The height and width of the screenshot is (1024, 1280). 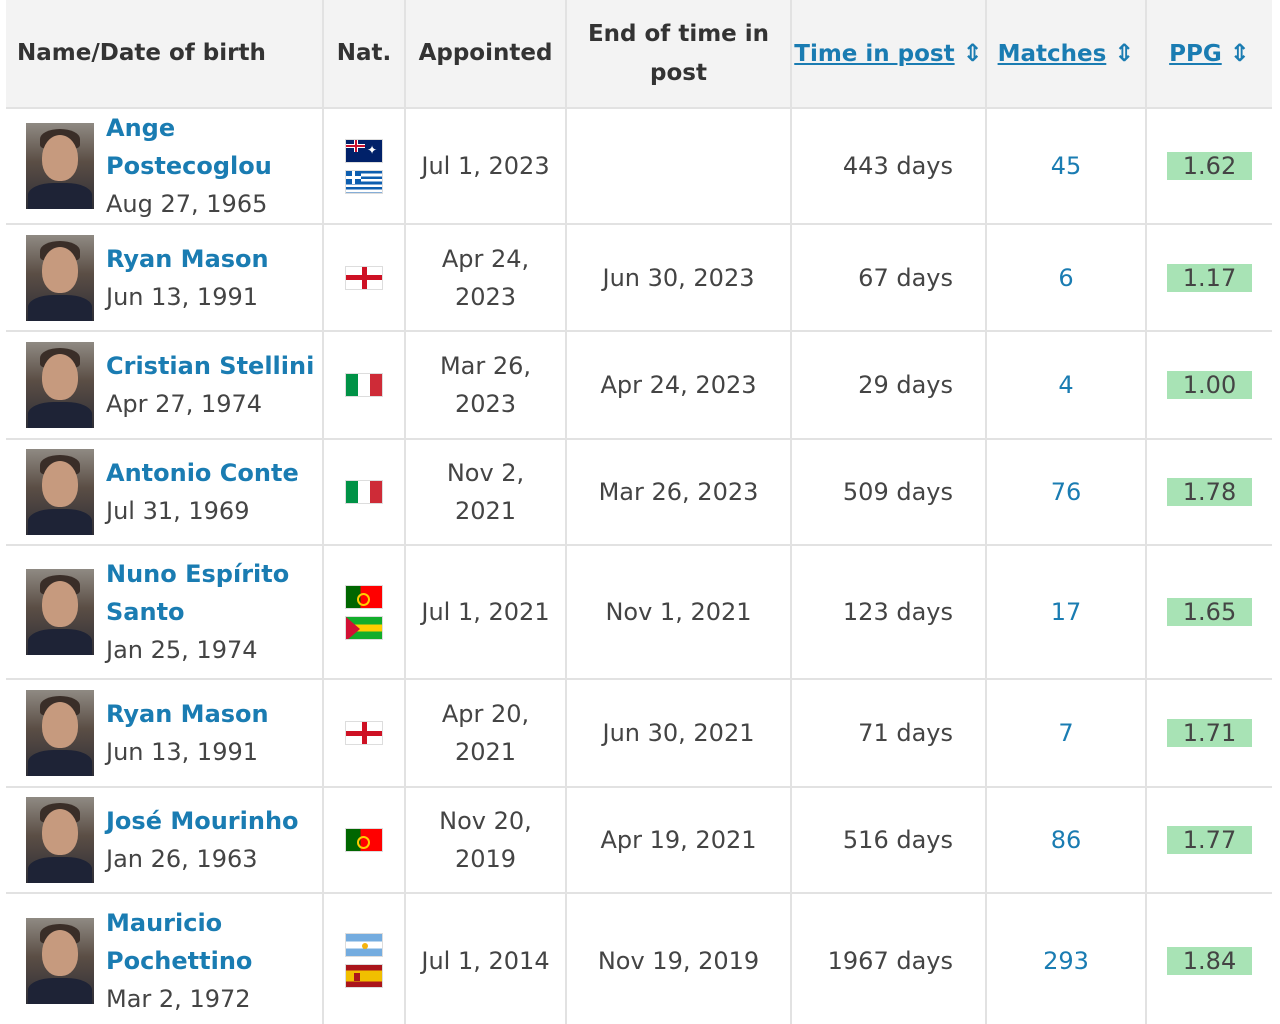 I want to click on ppg-value: 1.17, so click(x=1209, y=277).